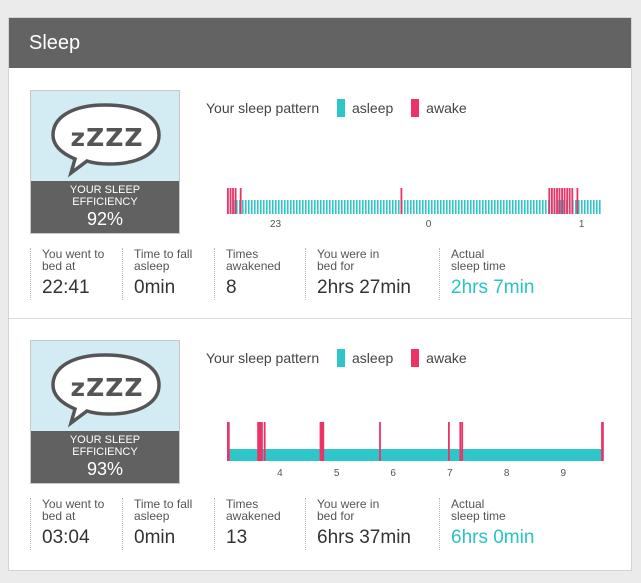 The image size is (641, 583). What do you see at coordinates (168, 274) in the screenshot?
I see `stat-time-to-fall-asleep: Time to fall asleep 0min` at bounding box center [168, 274].